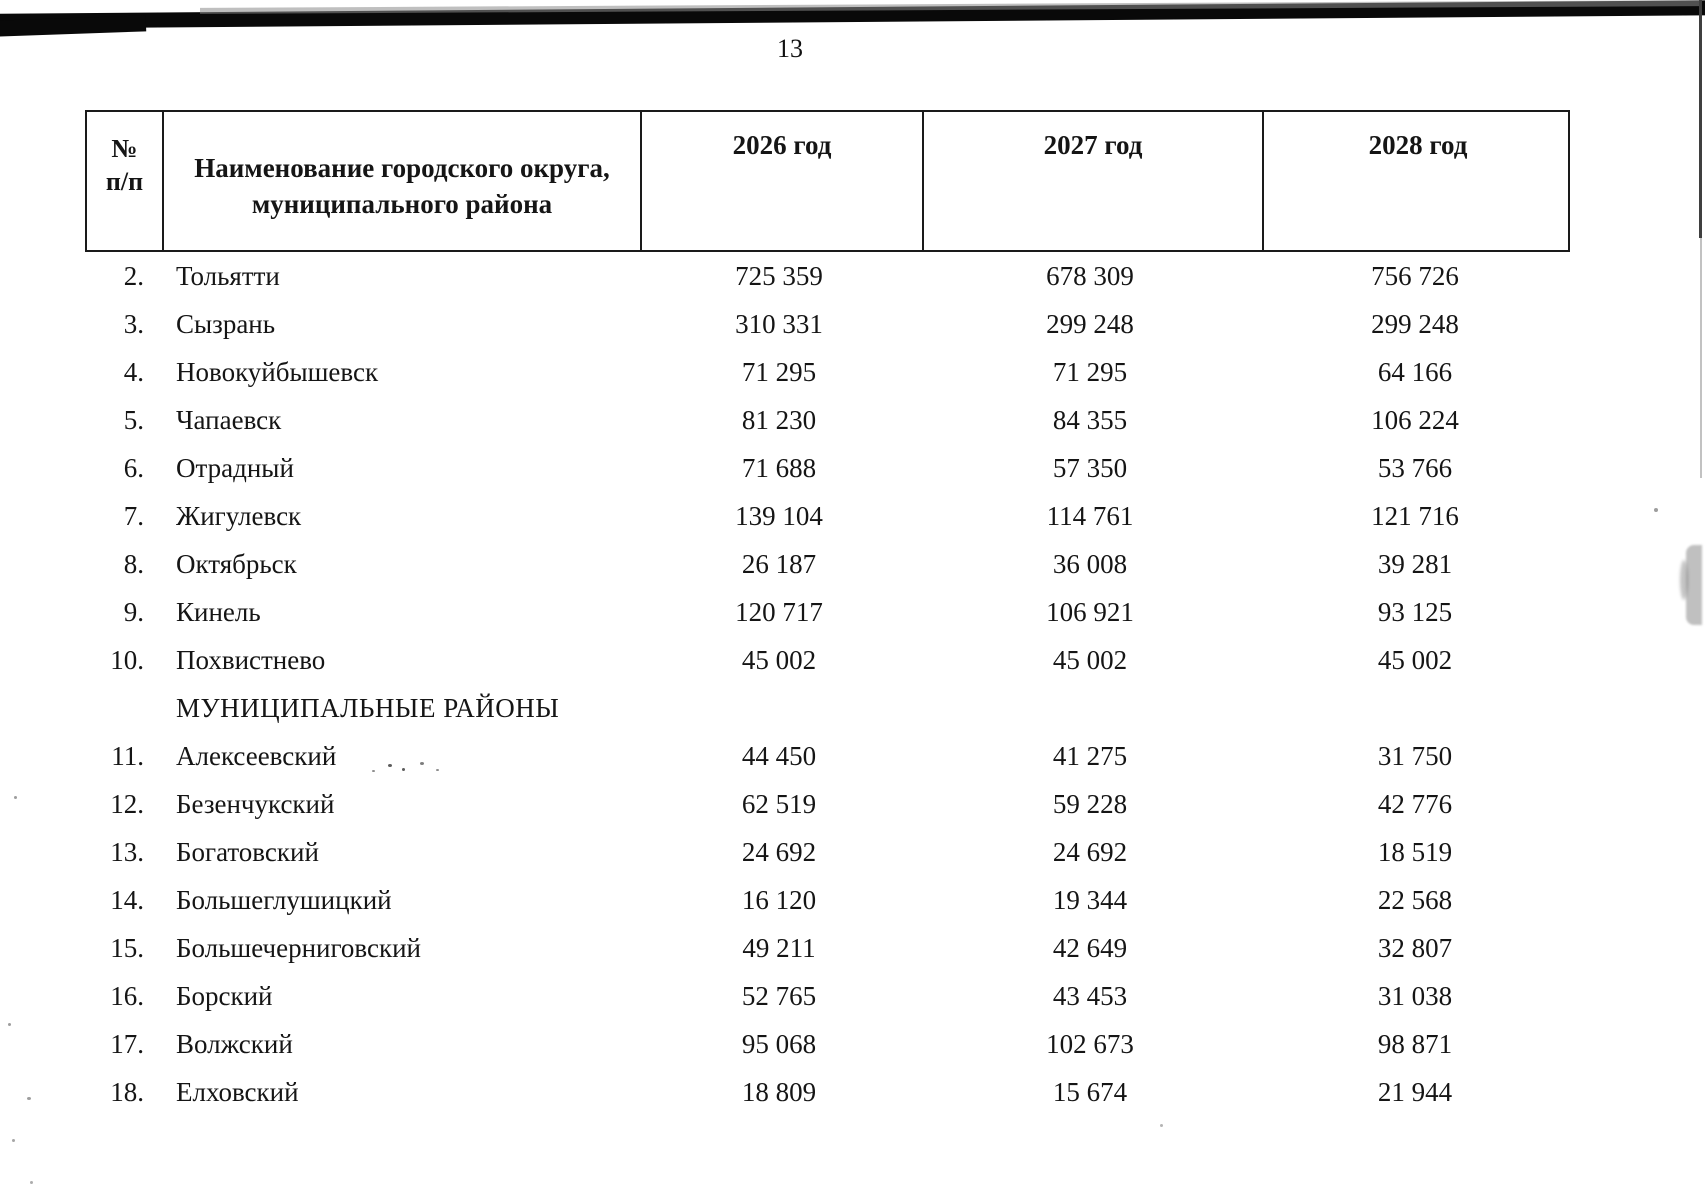 The width and height of the screenshot is (1705, 1200). I want to click on row-name-cell: Большечерниговский, so click(298, 947).